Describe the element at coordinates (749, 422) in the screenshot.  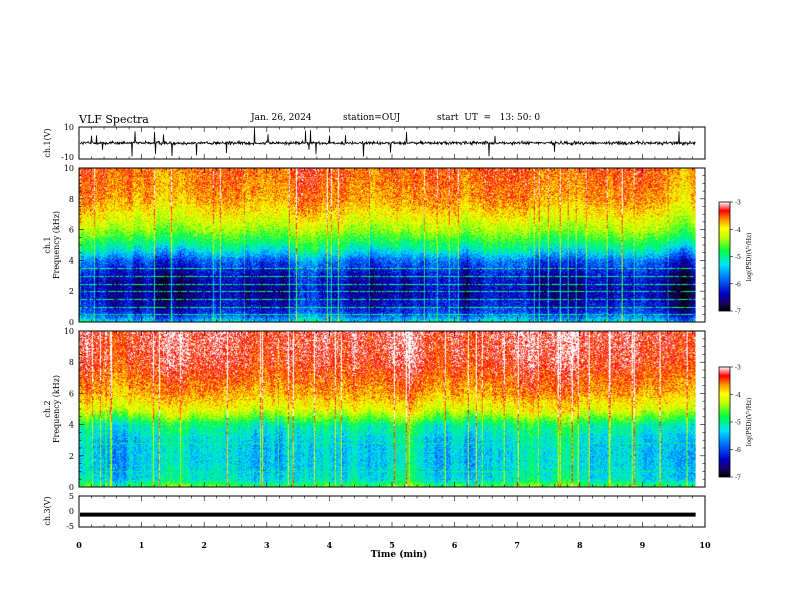
I see `ch2-colorbar-label: log(PSD)(V²/Hz)` at that location.